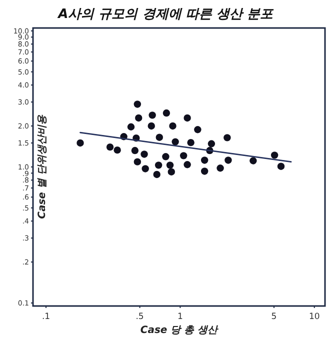 Image resolution: width=331 pixels, height=341 pixels. What do you see at coordinates (46, 317) in the screenshot?
I see `x-tick-label: .1` at bounding box center [46, 317].